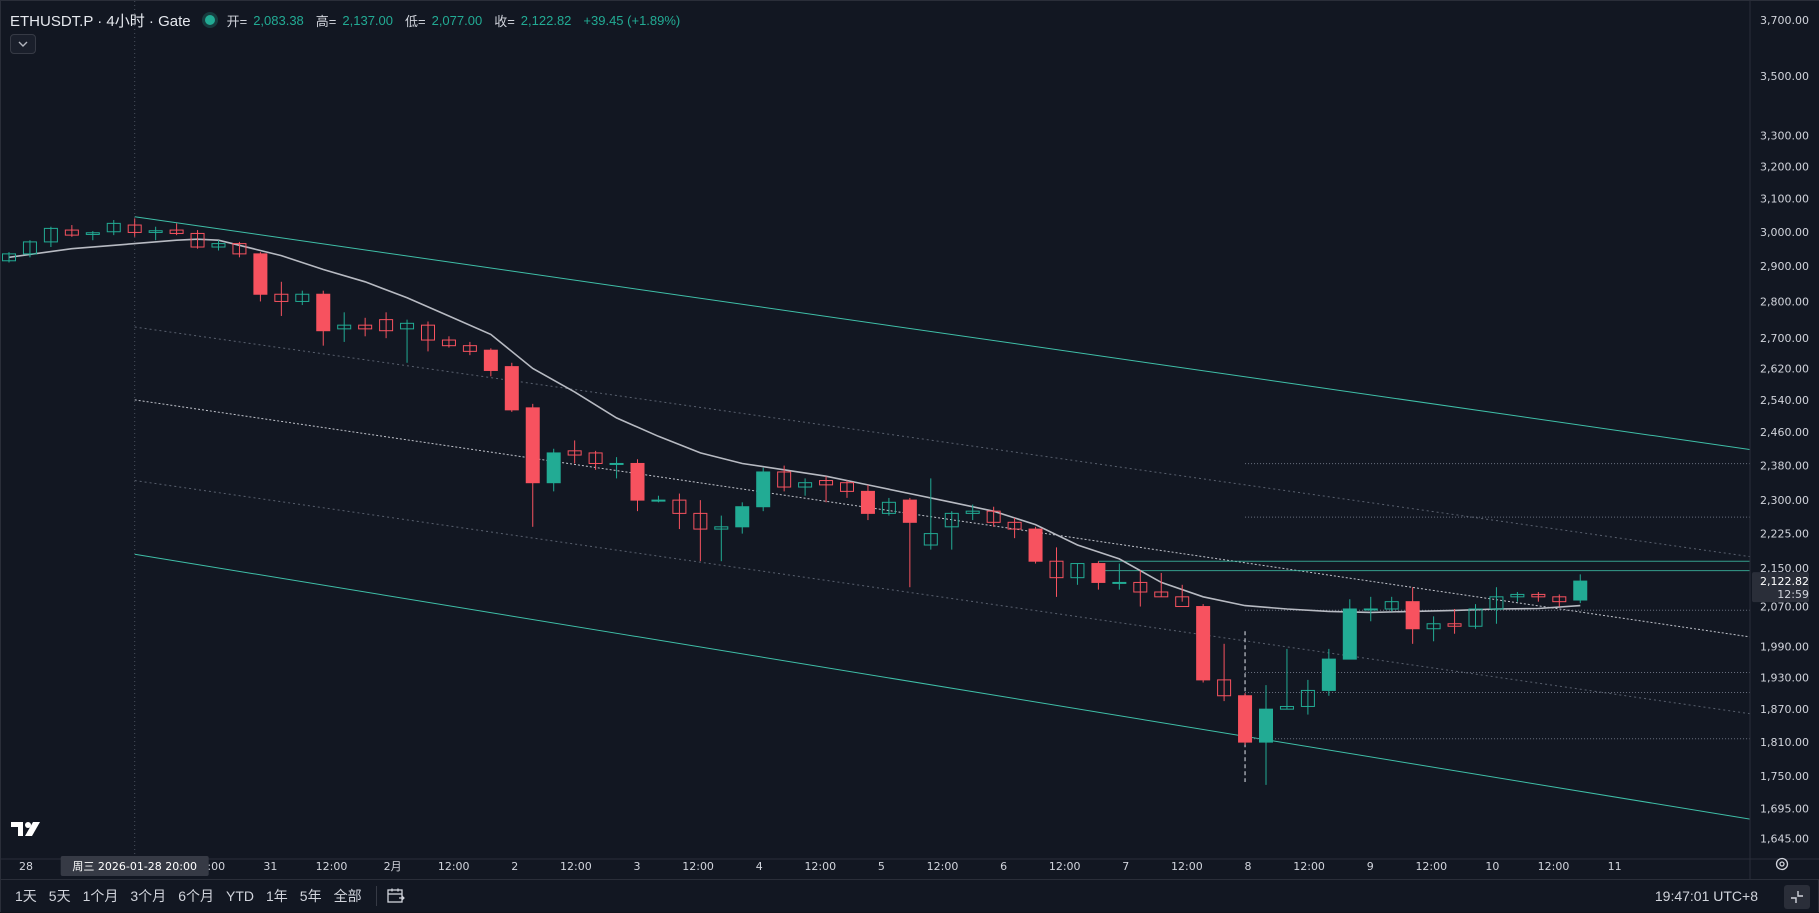  I want to click on clock-timezone: 19:47:01 UTC+8, so click(1706, 896).